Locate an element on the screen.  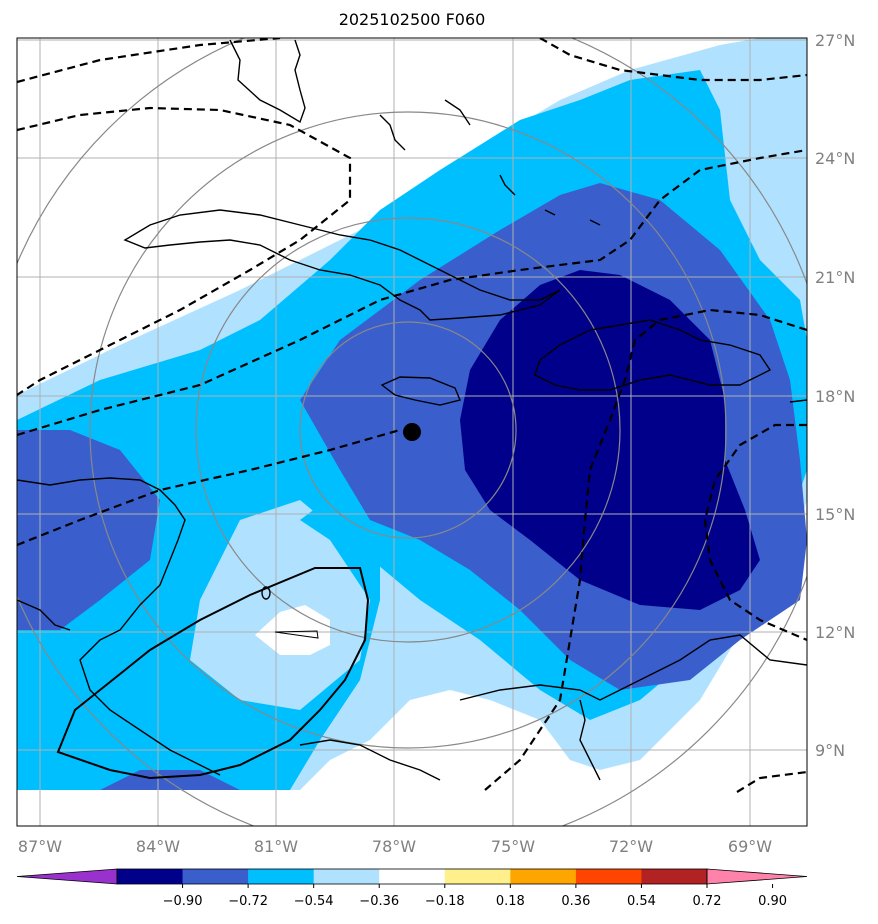
map-title: 2025102500 F060 is located at coordinates (412, 19).